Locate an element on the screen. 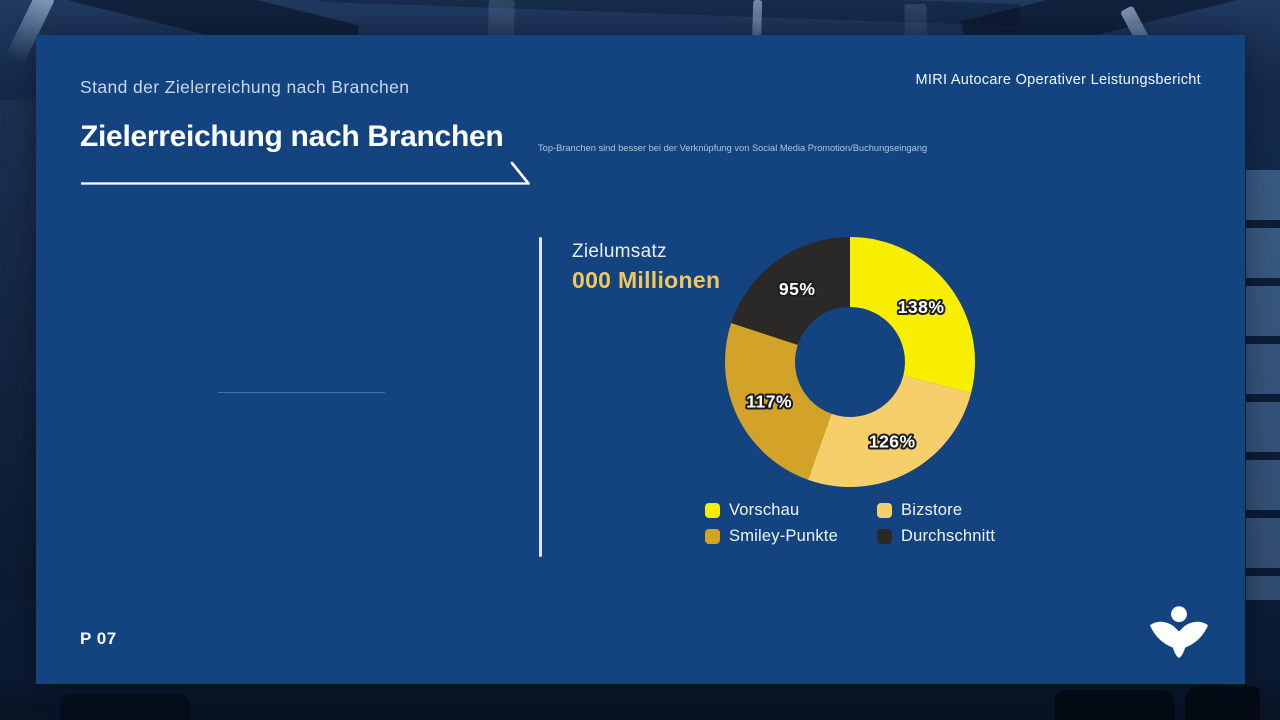 This screenshot has width=1280, height=720. kpi-block: Zielumsatz 000 Millionen is located at coordinates (646, 267).